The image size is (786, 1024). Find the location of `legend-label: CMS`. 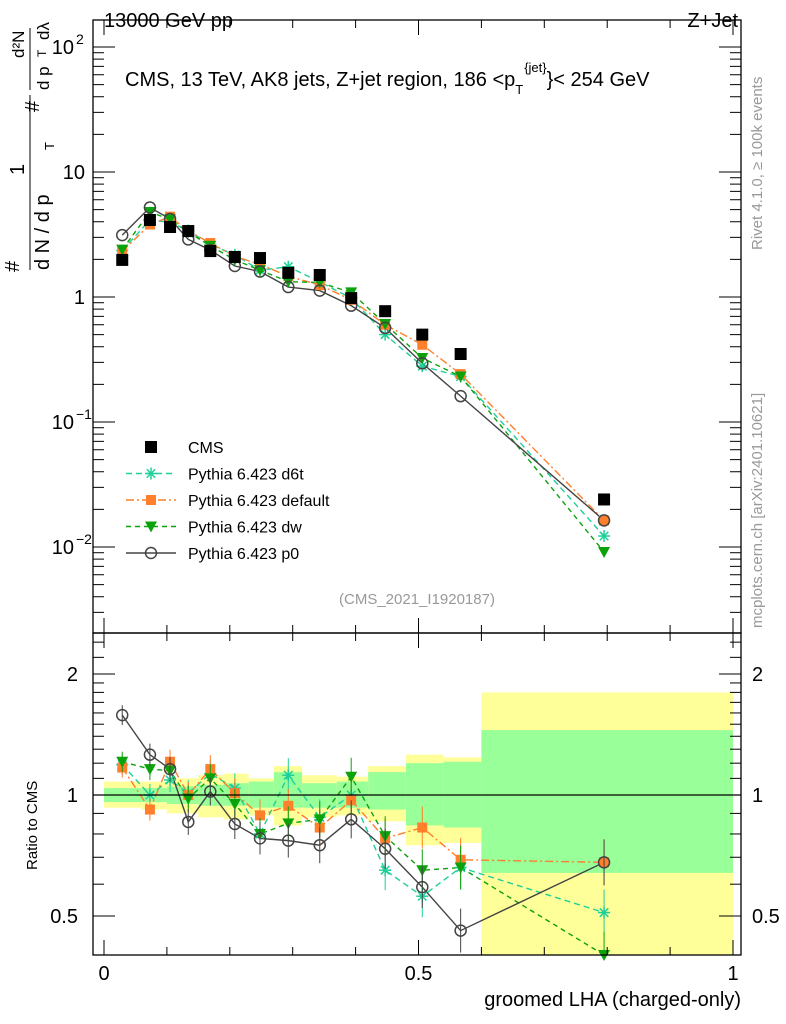

legend-label: CMS is located at coordinates (206, 448).